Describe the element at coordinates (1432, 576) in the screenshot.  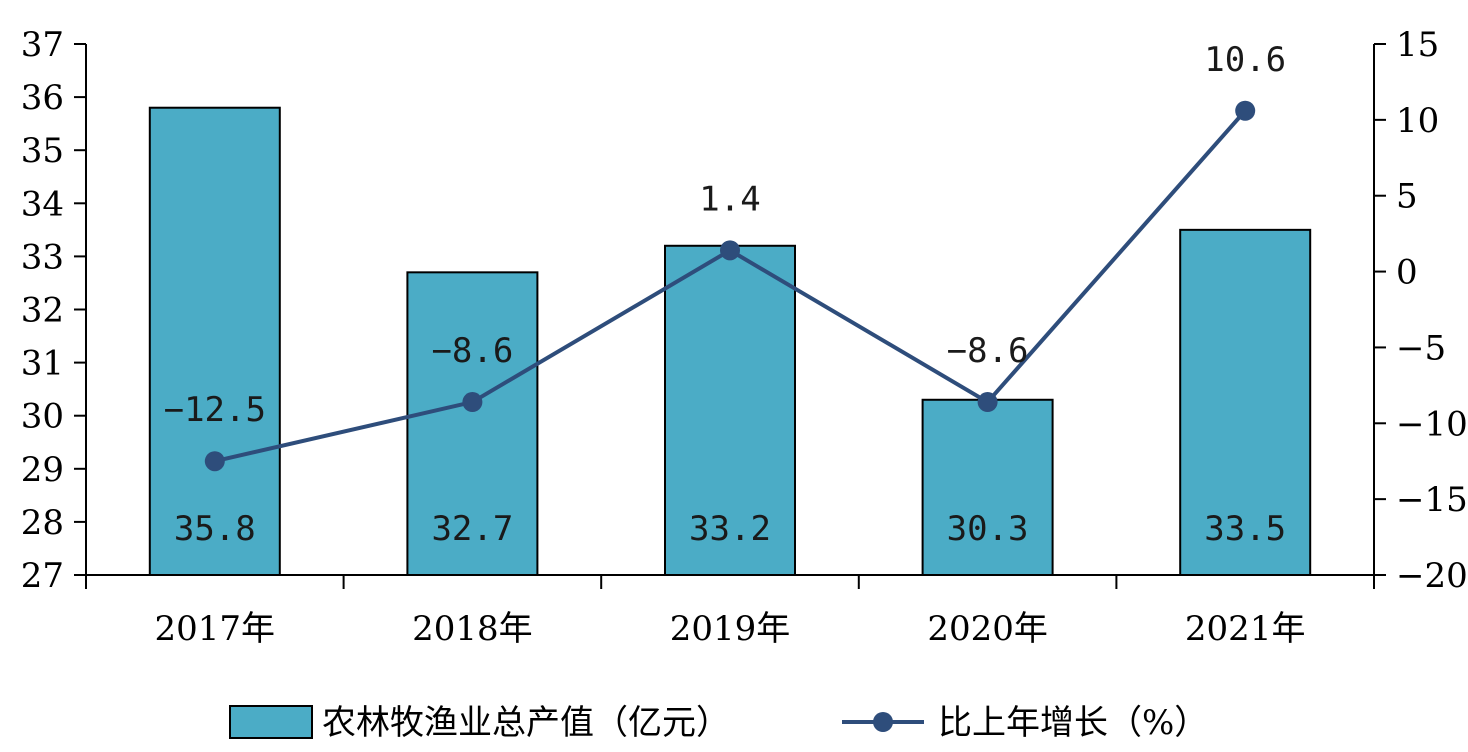
I see `right-tick-label-0: −20` at that location.